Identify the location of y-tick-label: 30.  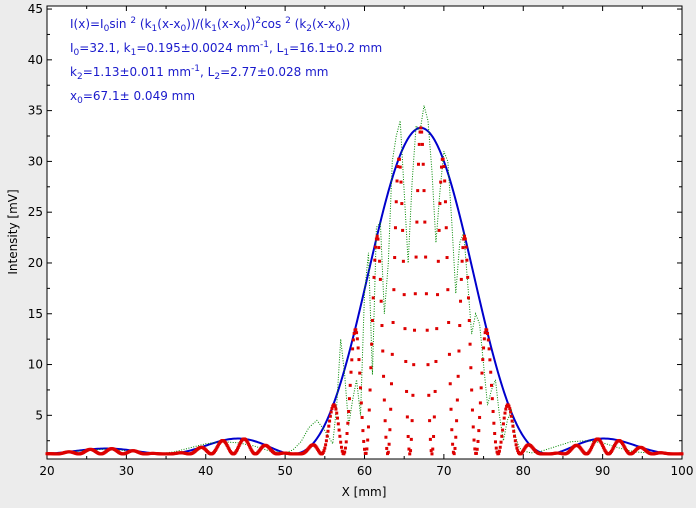
(35, 161).